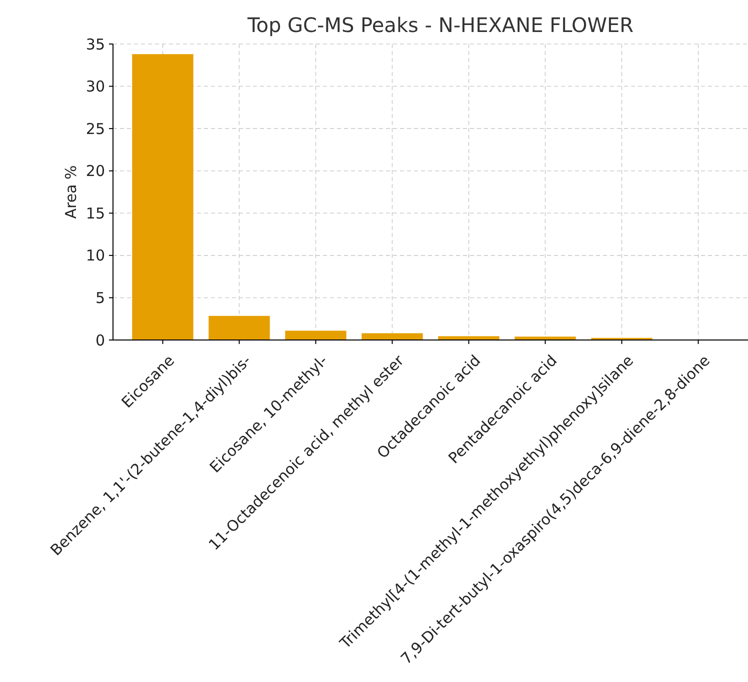  What do you see at coordinates (95, 87) in the screenshot?
I see `y-tick-label: 30` at bounding box center [95, 87].